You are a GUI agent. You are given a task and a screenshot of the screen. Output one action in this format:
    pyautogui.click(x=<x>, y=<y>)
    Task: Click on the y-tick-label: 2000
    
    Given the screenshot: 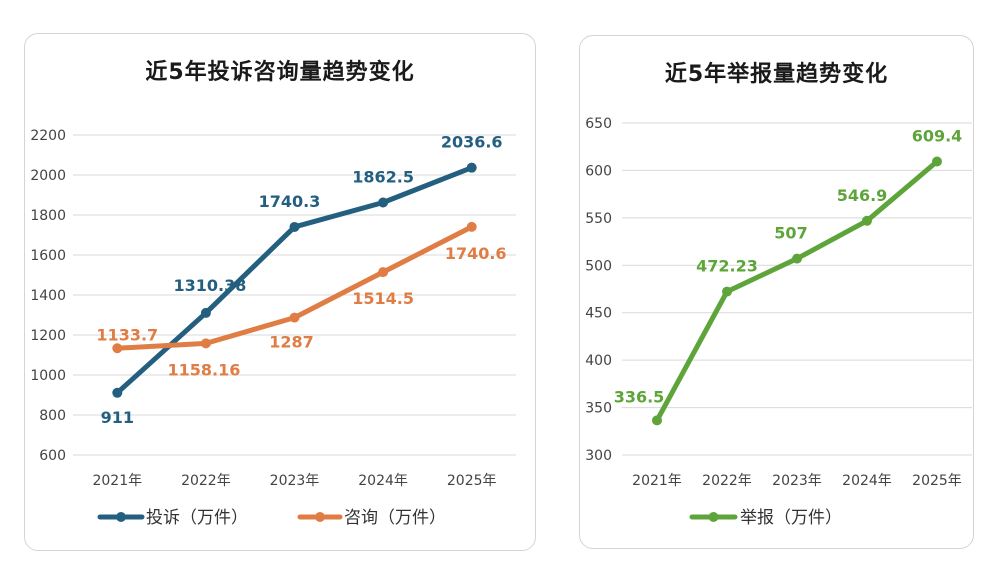 What is the action you would take?
    pyautogui.click(x=48, y=176)
    